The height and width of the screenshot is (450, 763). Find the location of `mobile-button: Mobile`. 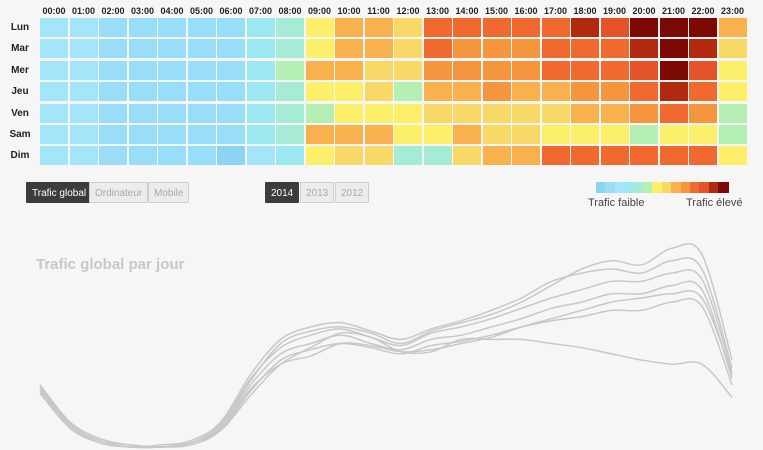

mobile-button: Mobile is located at coordinates (169, 192).